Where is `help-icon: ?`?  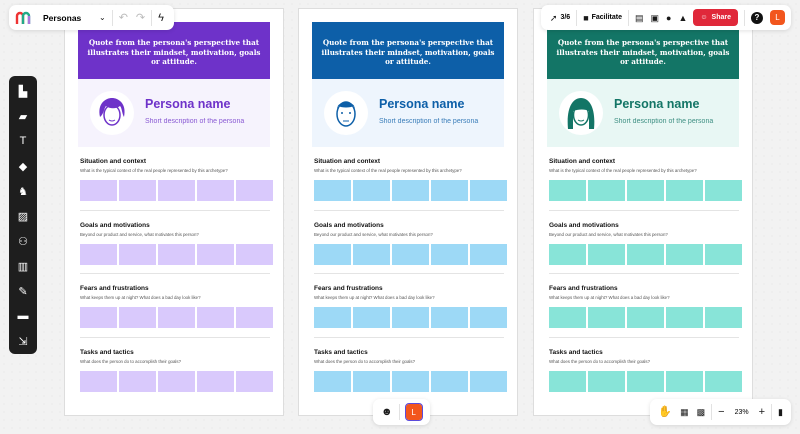
help-icon: ? is located at coordinates (757, 17).